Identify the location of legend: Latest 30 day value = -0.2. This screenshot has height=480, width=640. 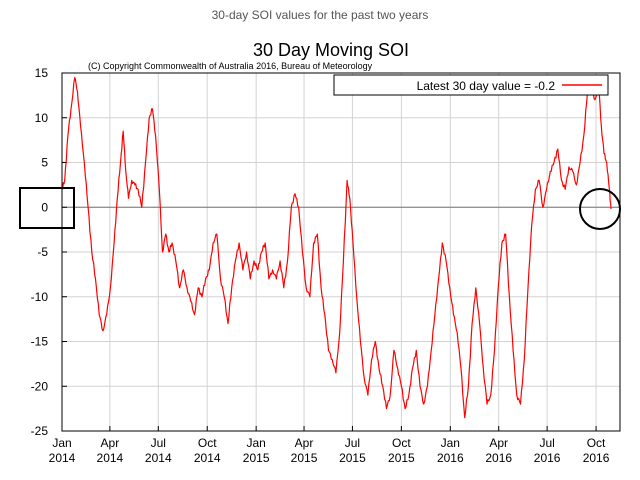
(471, 85).